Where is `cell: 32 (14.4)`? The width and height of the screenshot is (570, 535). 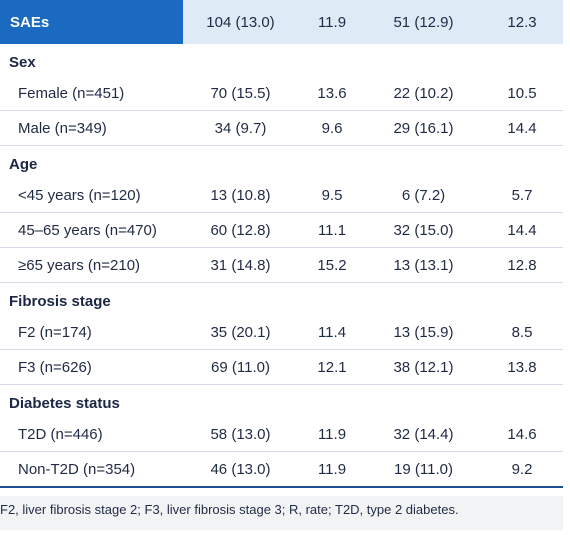
cell: 32 (14.4) is located at coordinates (423, 434).